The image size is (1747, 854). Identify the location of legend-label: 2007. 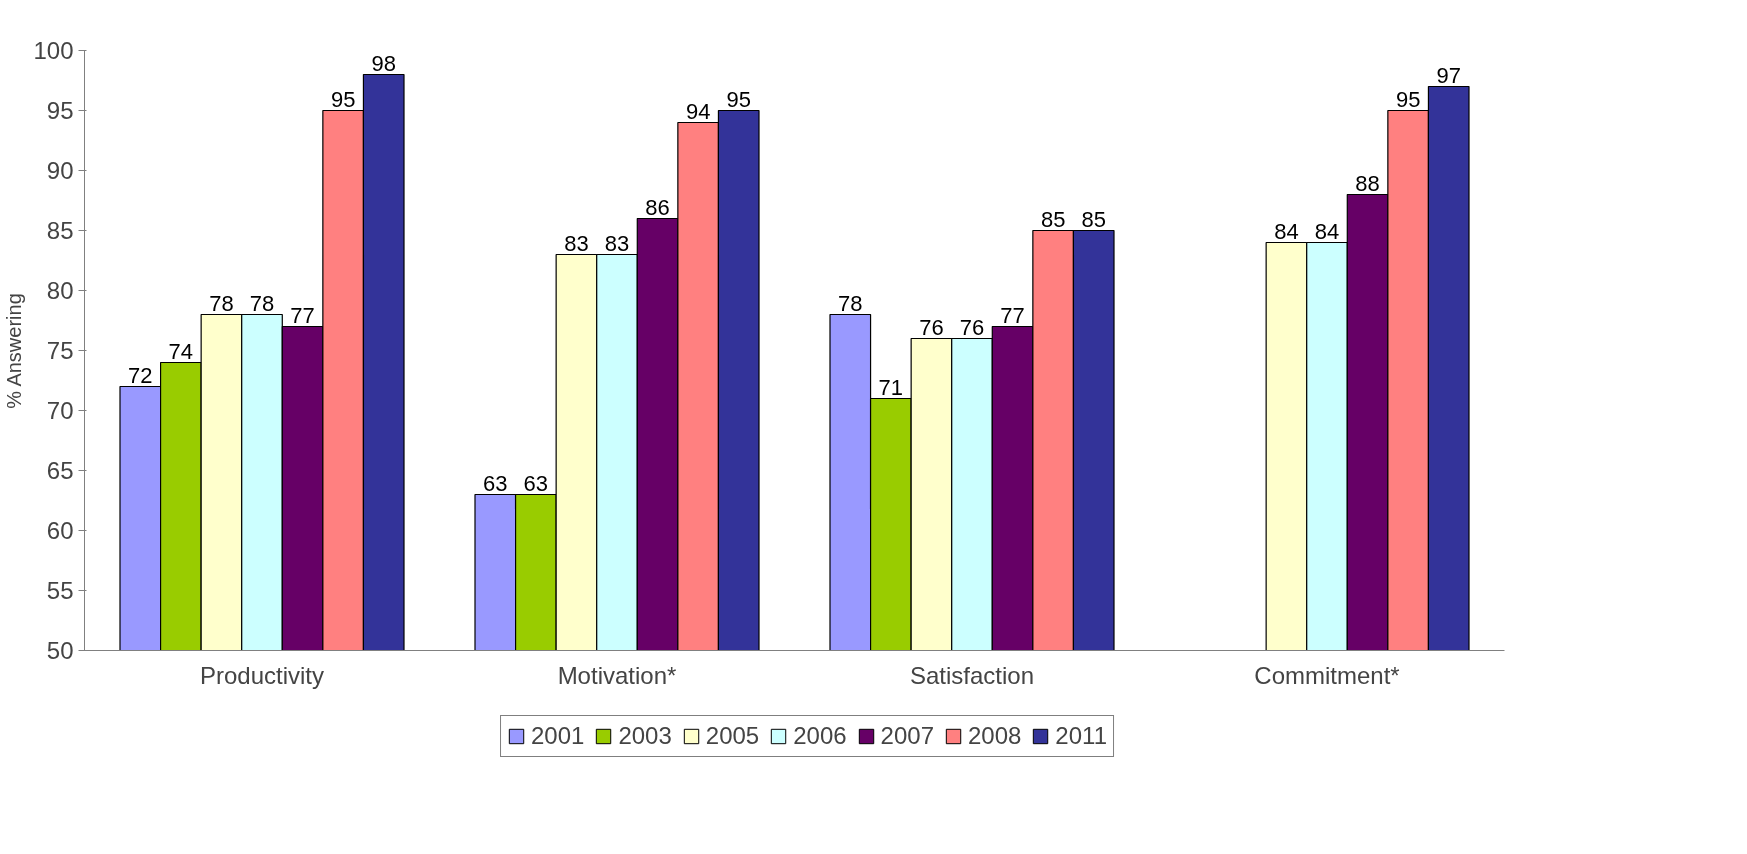
(907, 736).